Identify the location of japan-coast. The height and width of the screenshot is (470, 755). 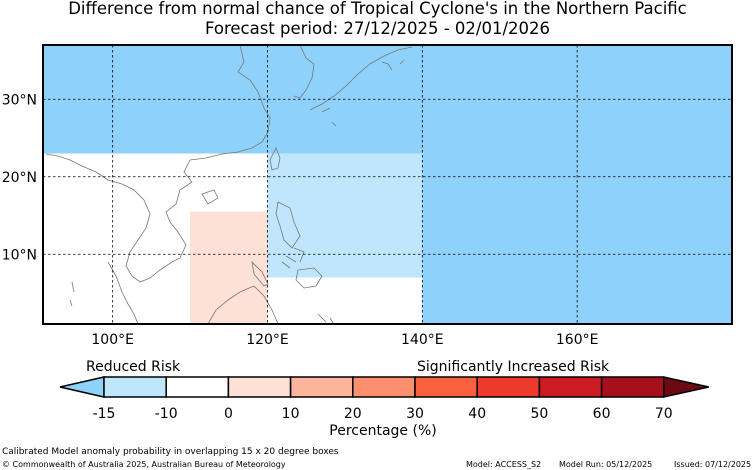
(361, 78).